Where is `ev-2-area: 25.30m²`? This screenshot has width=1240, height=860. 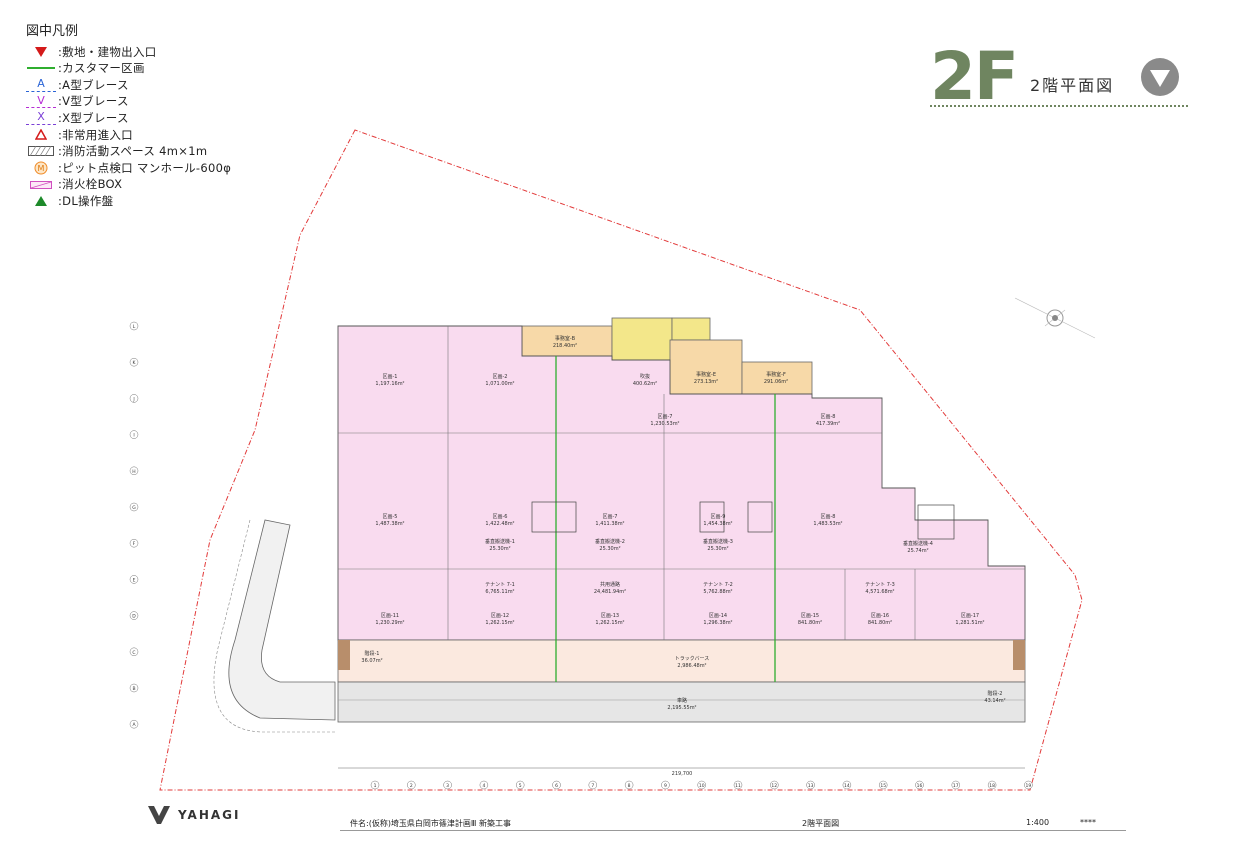 ev-2-area: 25.30m² is located at coordinates (609, 549).